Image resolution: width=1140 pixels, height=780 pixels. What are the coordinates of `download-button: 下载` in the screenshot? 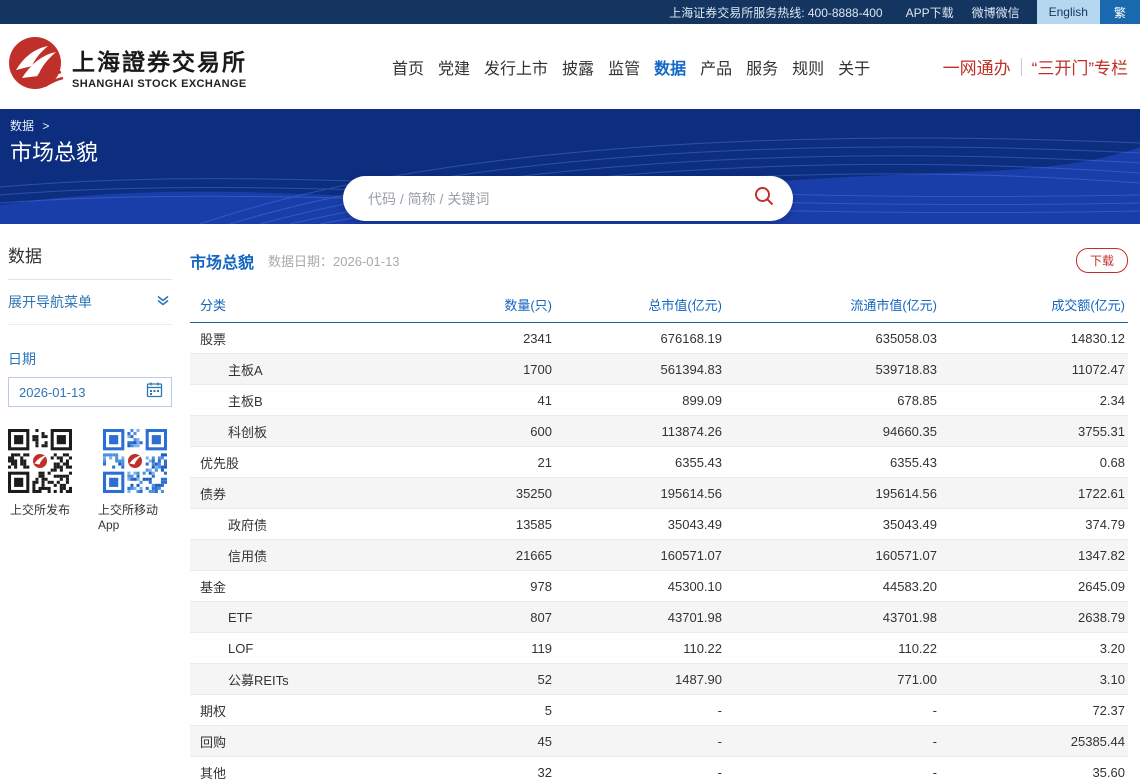 It's located at (1101, 260).